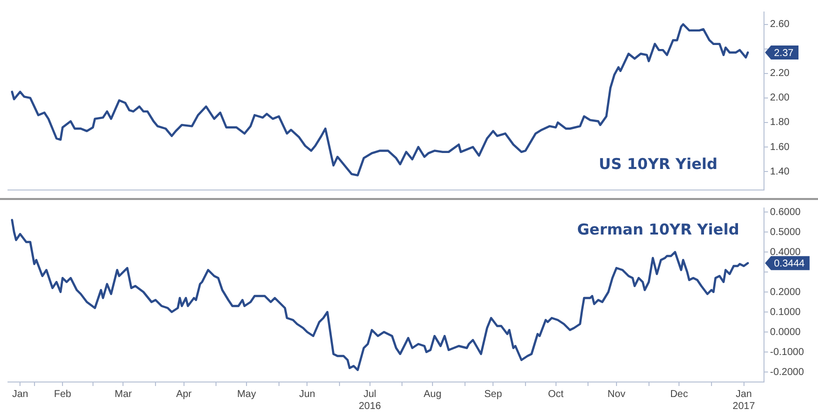 The height and width of the screenshot is (414, 818). What do you see at coordinates (790, 264) in the screenshot?
I see `annotation: 0.3444` at bounding box center [790, 264].